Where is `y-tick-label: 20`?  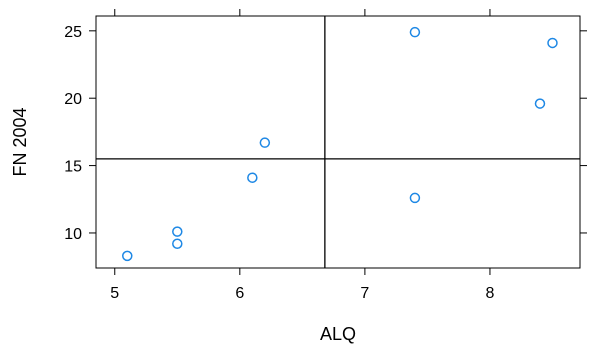 y-tick-label: 20 is located at coordinates (73, 99).